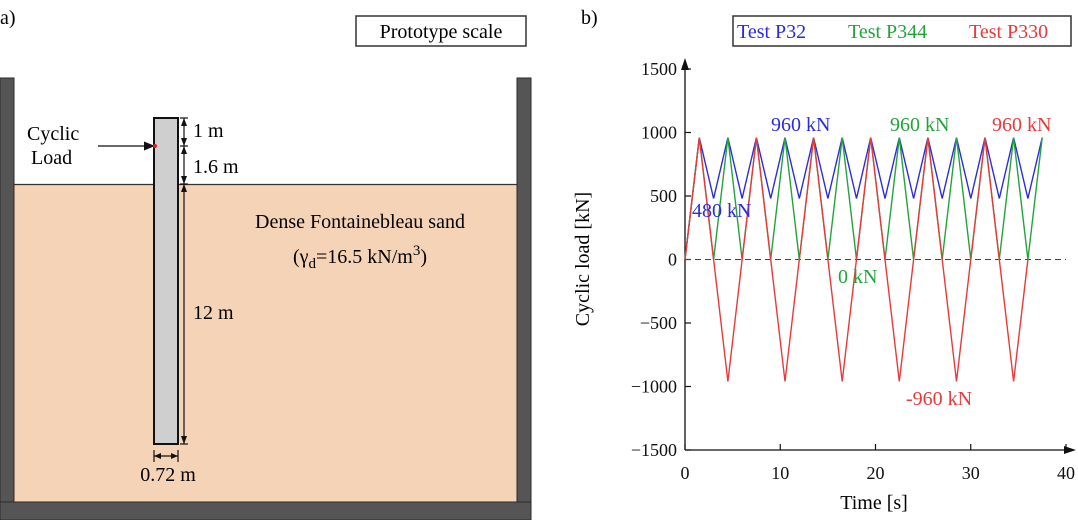  I want to click on y-axis-title: Cyclic load [kN], so click(583, 259).